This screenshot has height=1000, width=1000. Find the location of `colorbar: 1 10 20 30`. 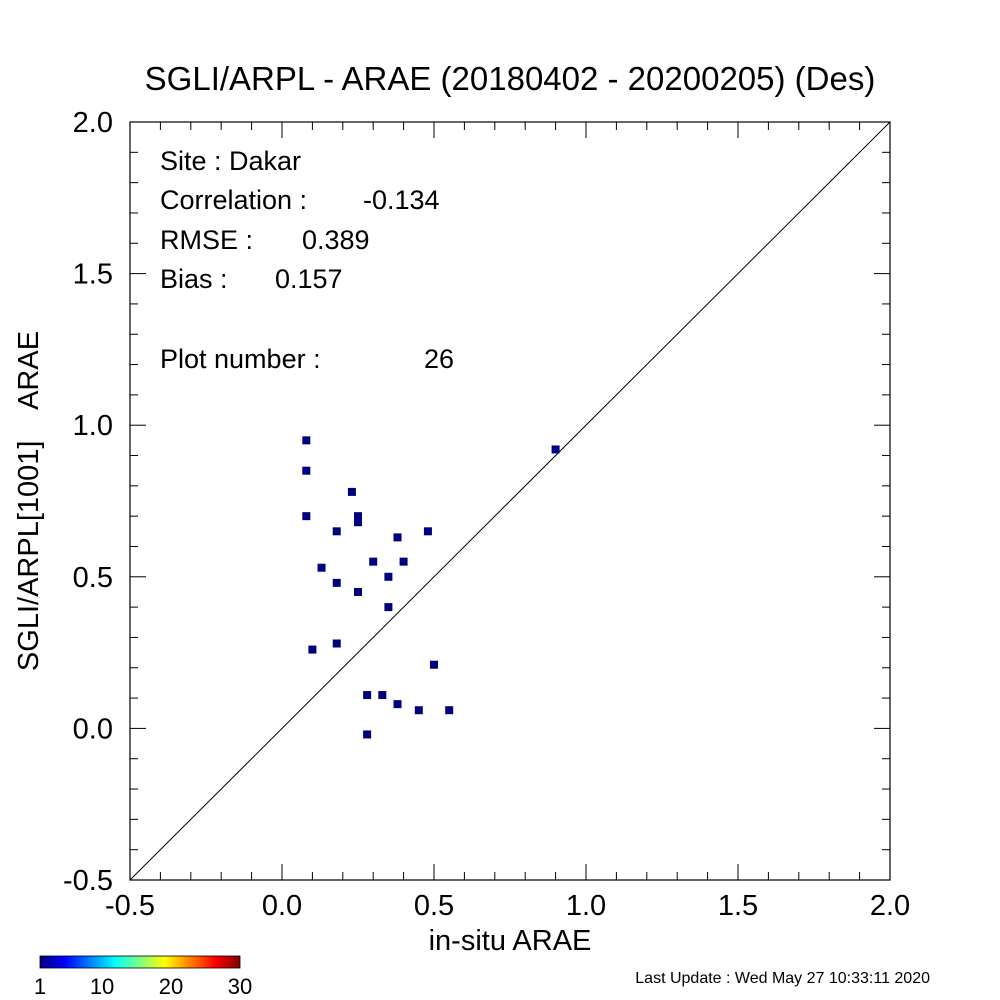

colorbar: 1 10 20 30 is located at coordinates (143, 977).